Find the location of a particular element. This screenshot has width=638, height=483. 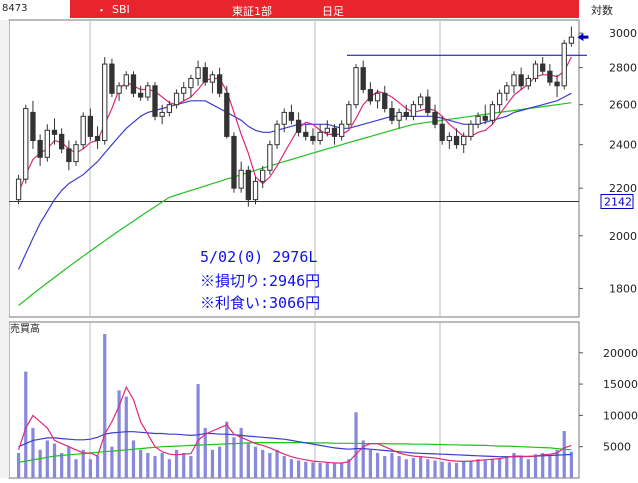

volume-tick-label: 15000 is located at coordinates (620, 384).